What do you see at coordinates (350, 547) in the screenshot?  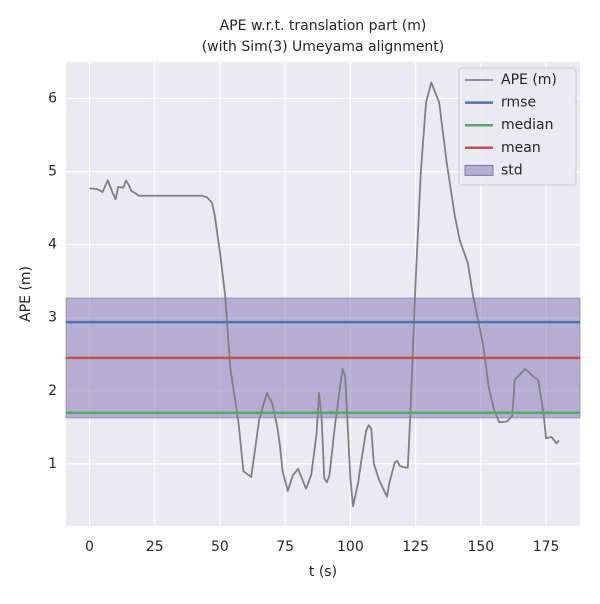 I see `x-tick-label: 100` at bounding box center [350, 547].